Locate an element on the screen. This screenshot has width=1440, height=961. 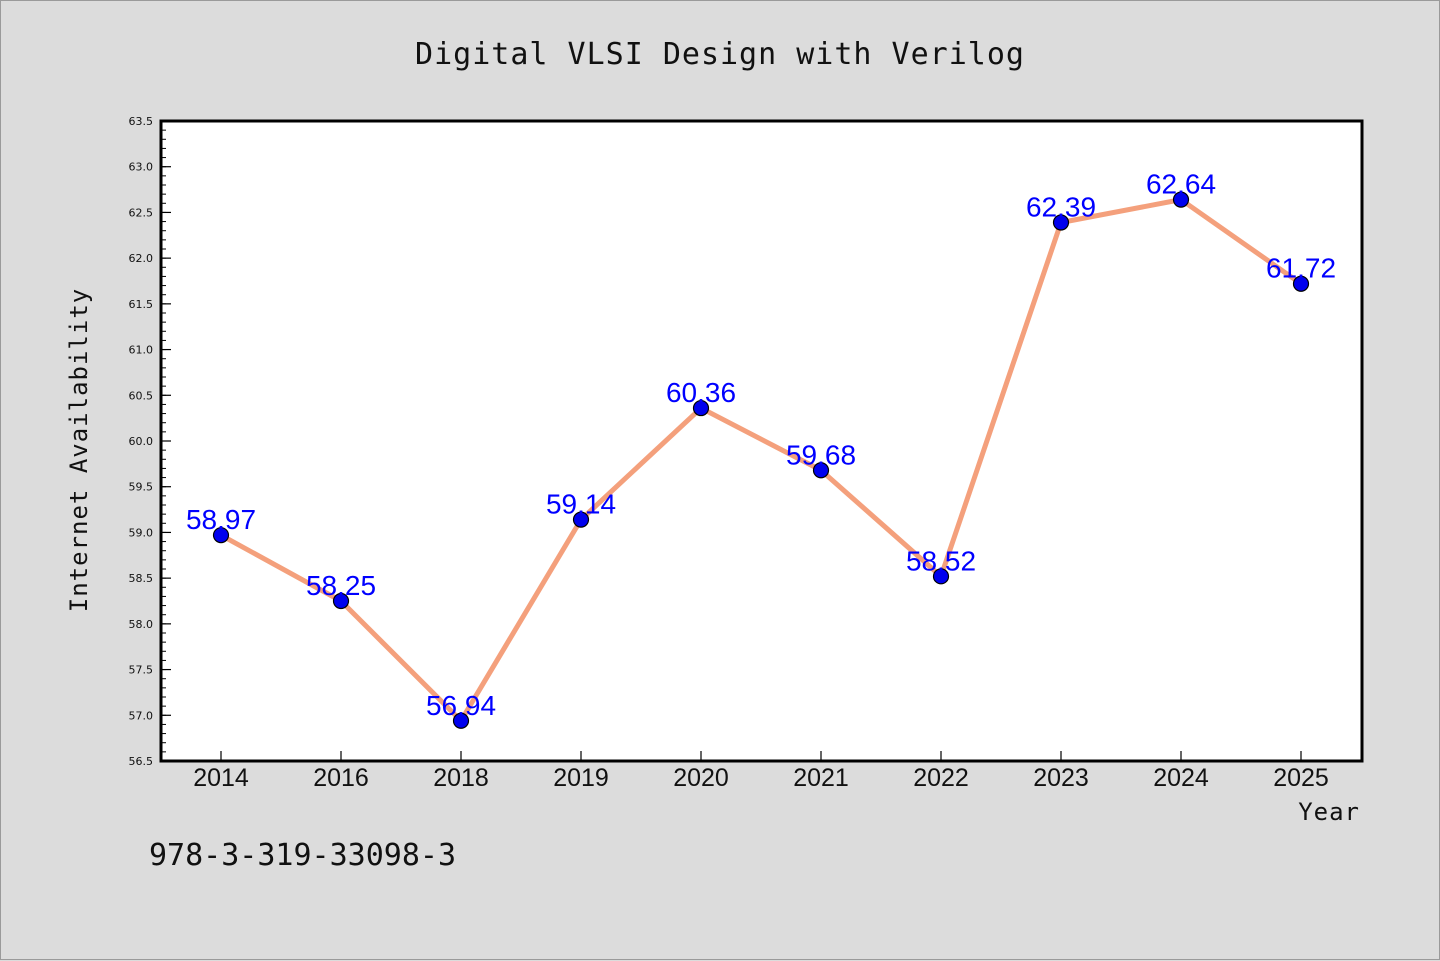
x-axis-label: Year is located at coordinates (1329, 812).